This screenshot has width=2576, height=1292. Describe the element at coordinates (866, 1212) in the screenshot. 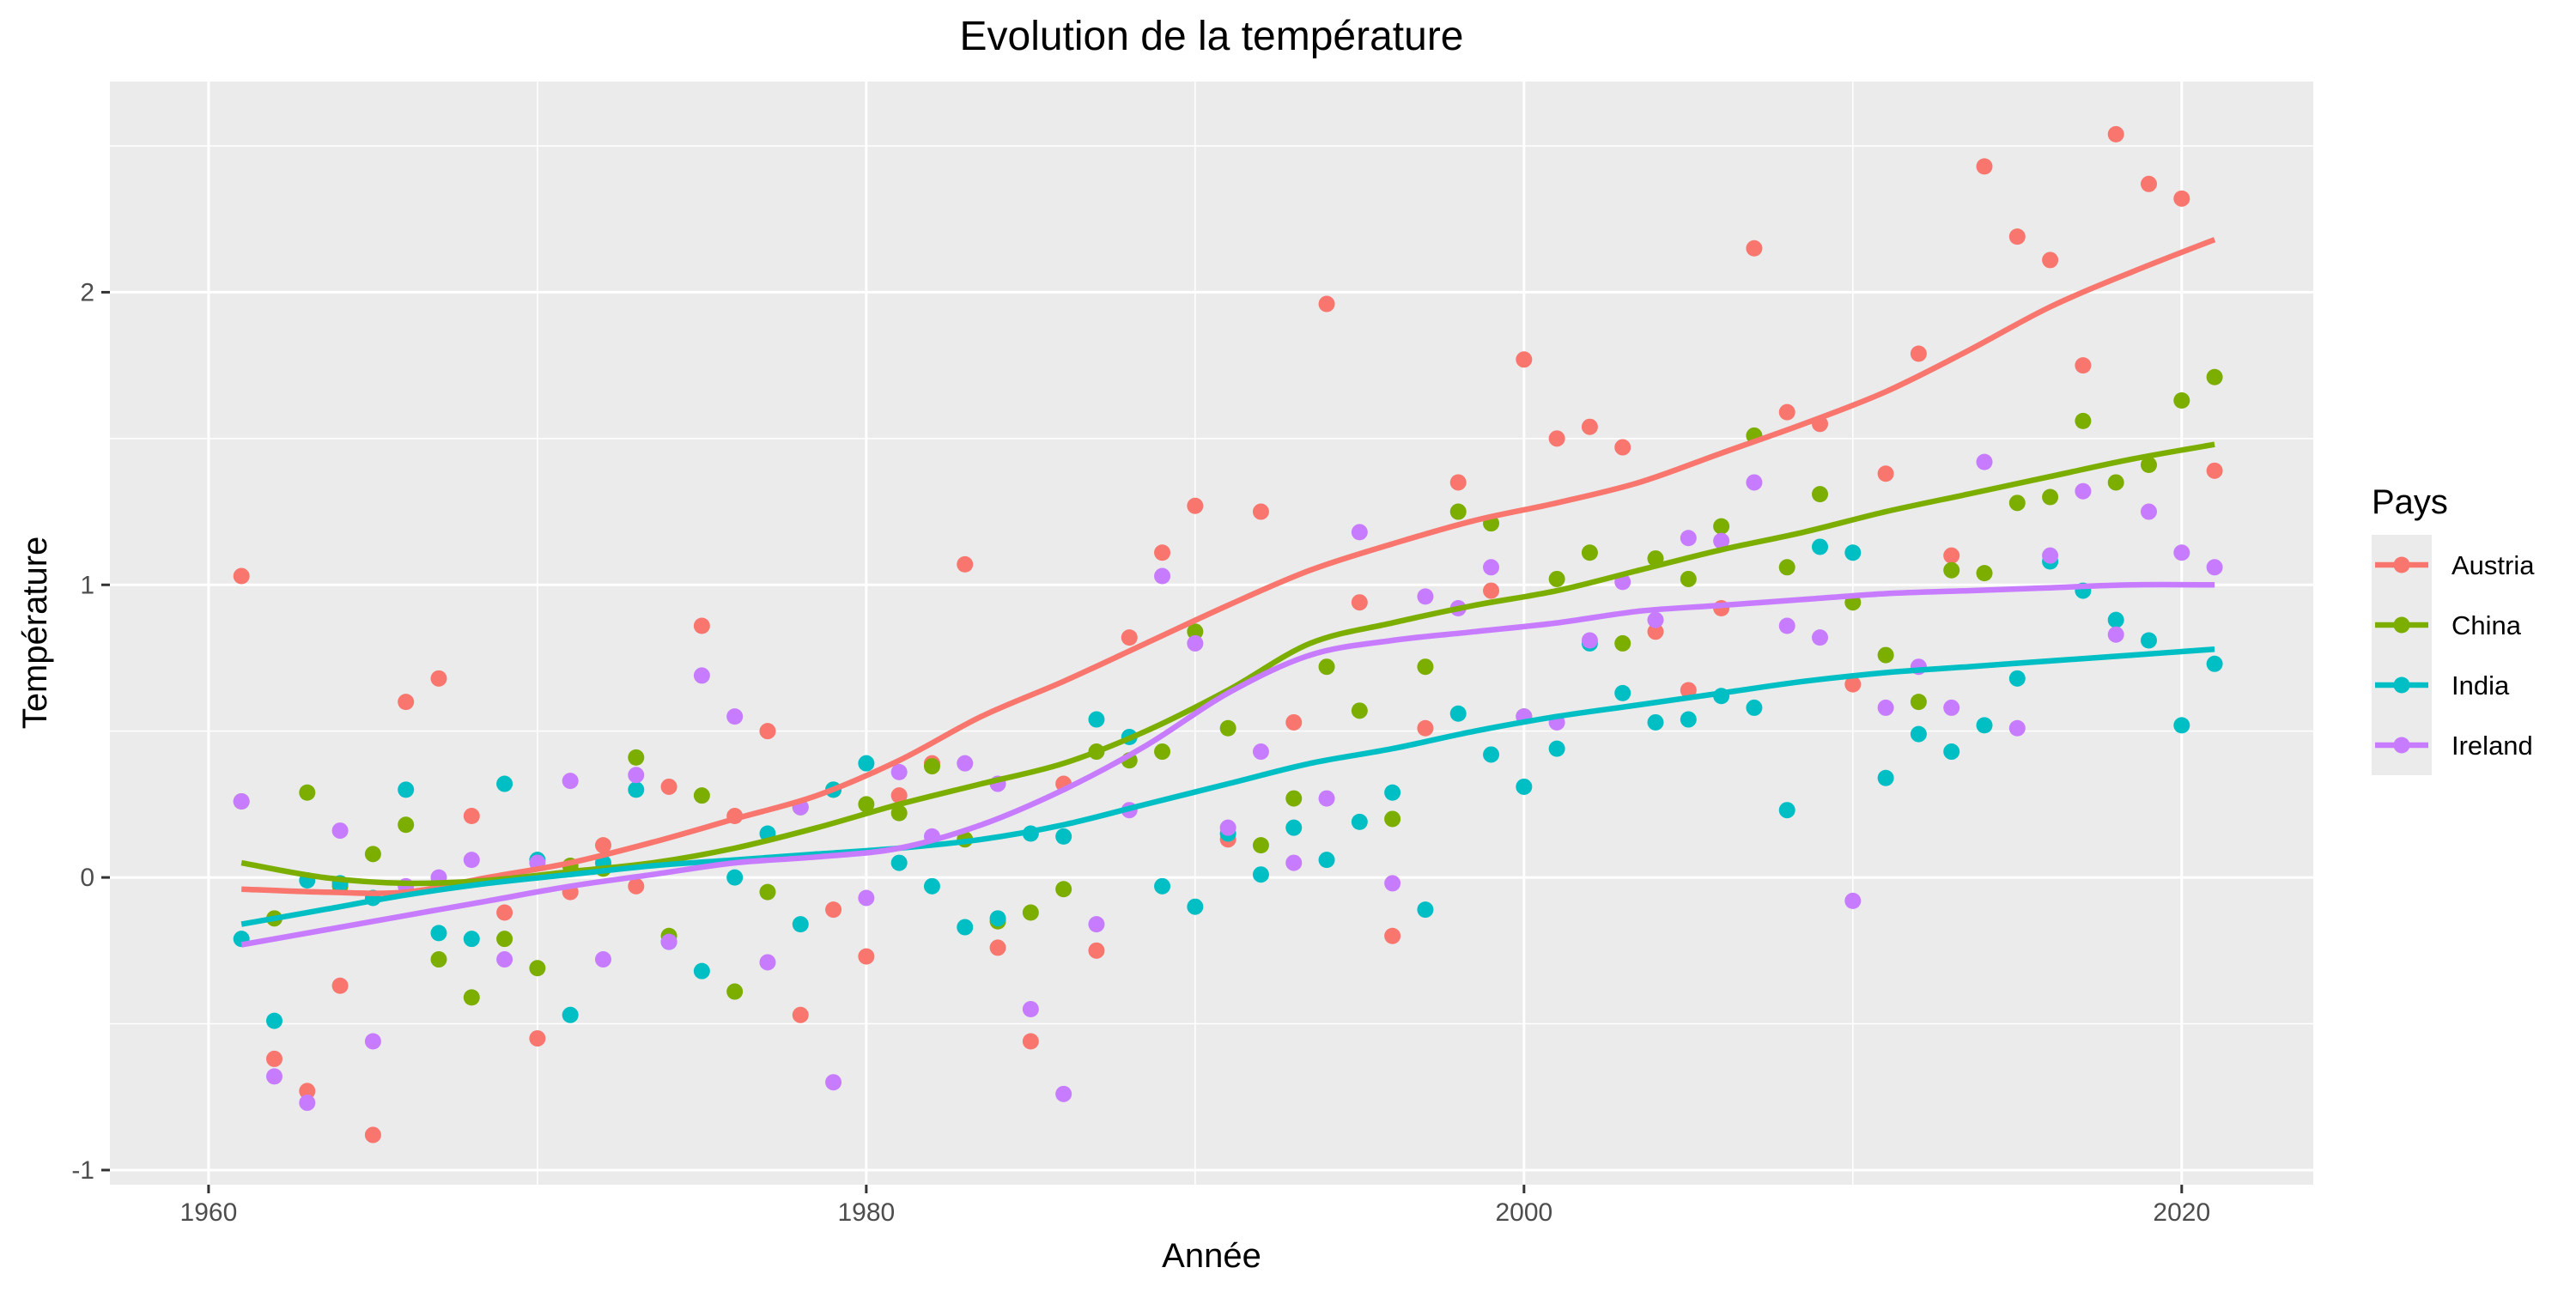

I see `x-tick-label: 1980` at that location.